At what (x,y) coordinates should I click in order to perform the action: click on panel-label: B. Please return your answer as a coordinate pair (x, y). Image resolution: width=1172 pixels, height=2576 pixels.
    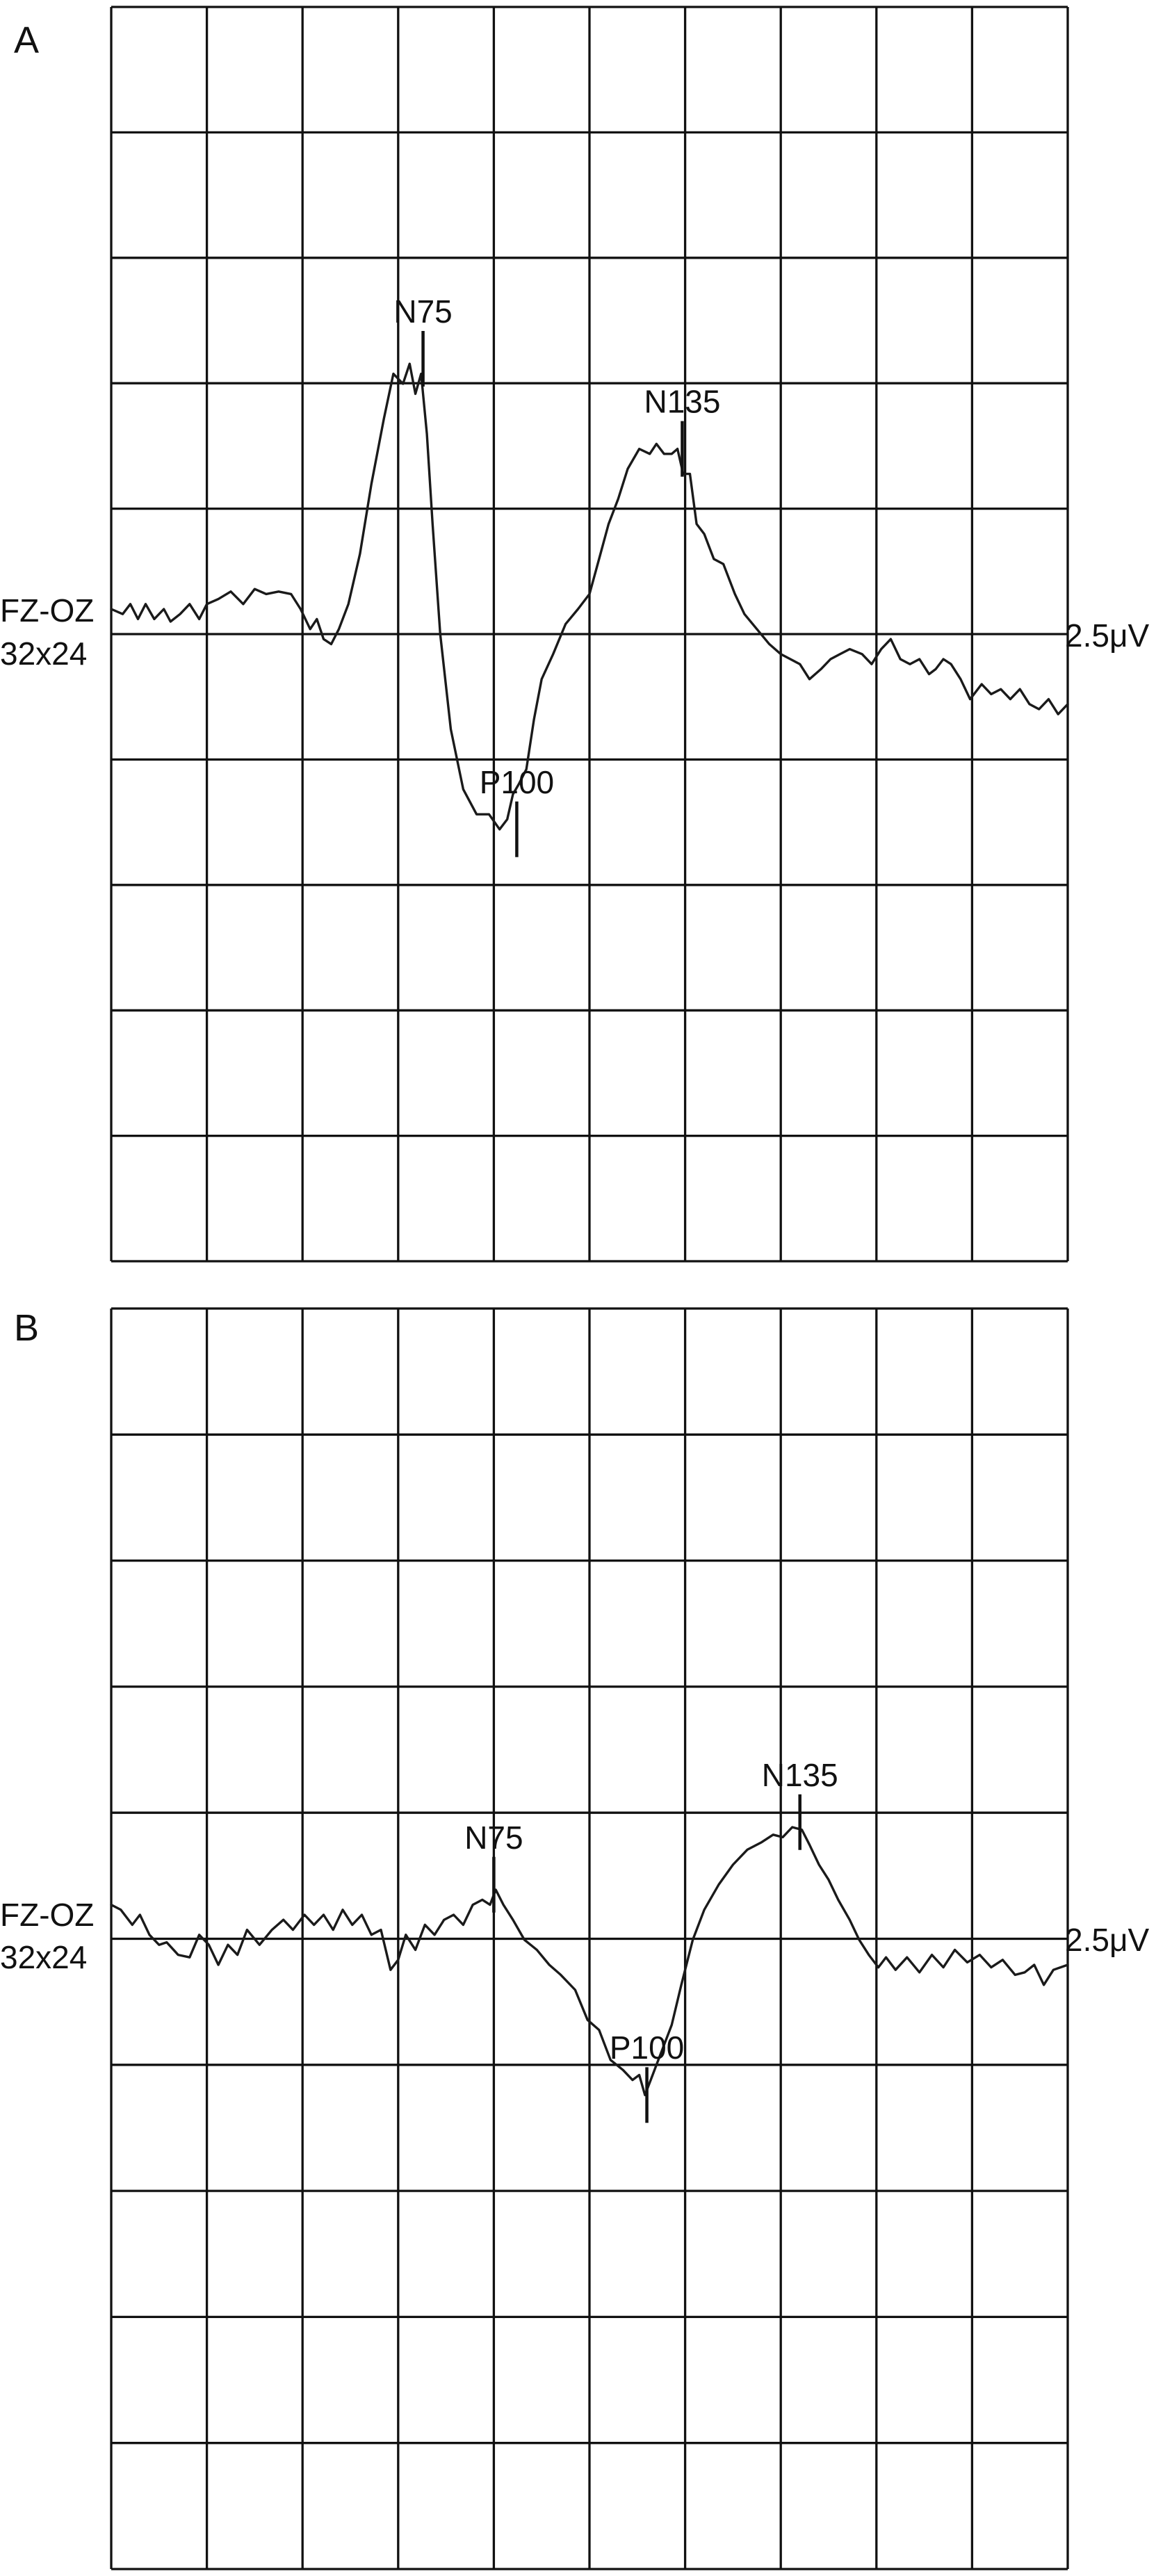
    Looking at the image, I should click on (26, 1328).